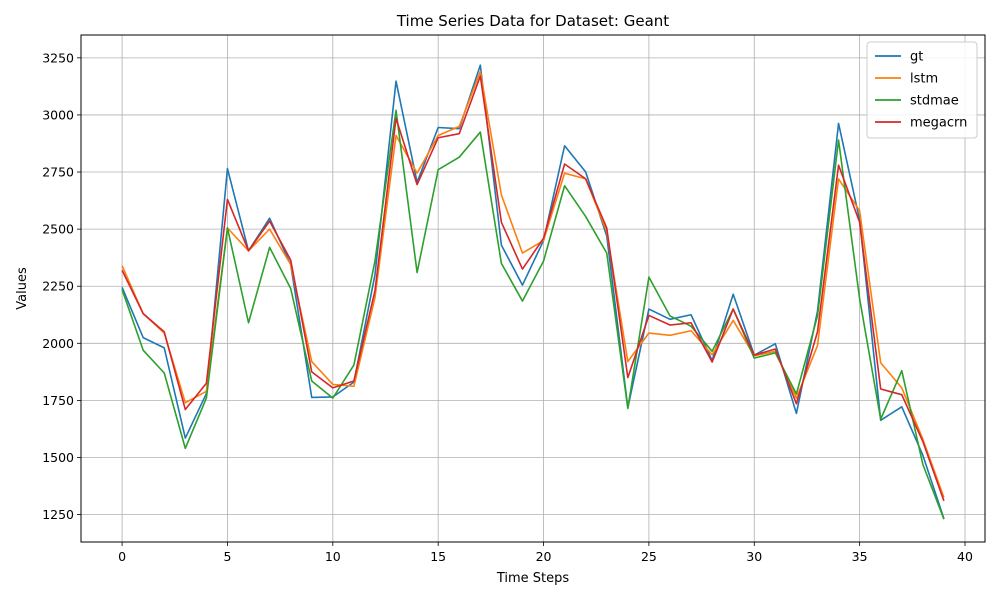  Describe the element at coordinates (58, 514) in the screenshot. I see `y-tick-label: 1250` at that location.